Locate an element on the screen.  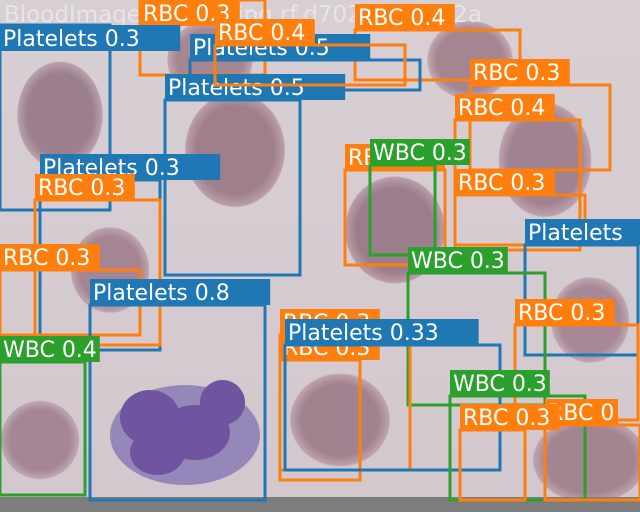
detection-label: WBC 0.4 is located at coordinates (50, 350).